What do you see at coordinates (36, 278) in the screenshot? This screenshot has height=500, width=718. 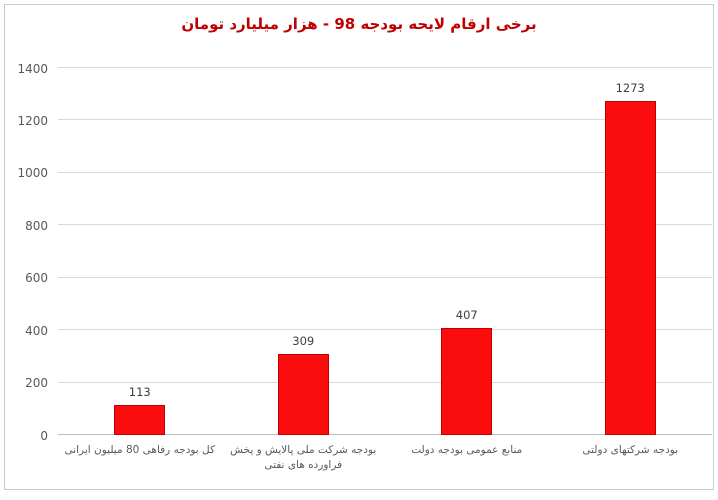 I see `y-tick-label: 600` at bounding box center [36, 278].